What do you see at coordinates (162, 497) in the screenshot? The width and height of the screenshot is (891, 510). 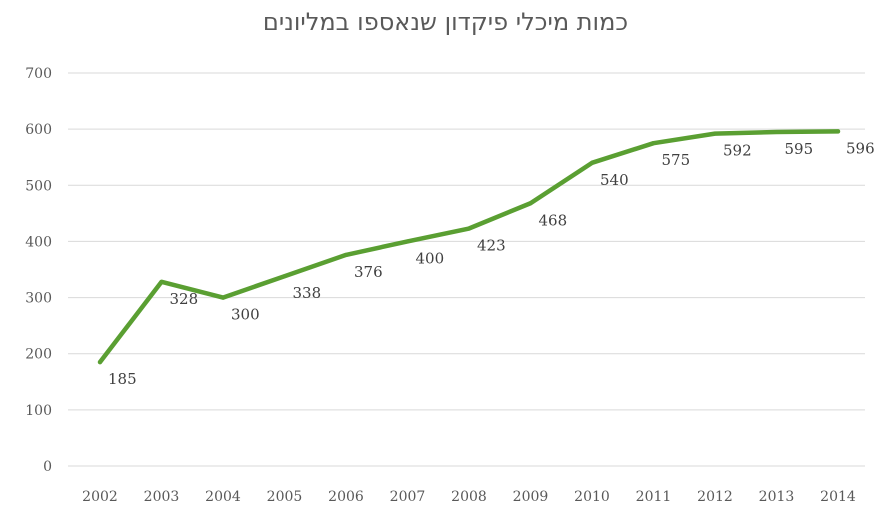 I see `x-tick-label: 2003` at bounding box center [162, 497].